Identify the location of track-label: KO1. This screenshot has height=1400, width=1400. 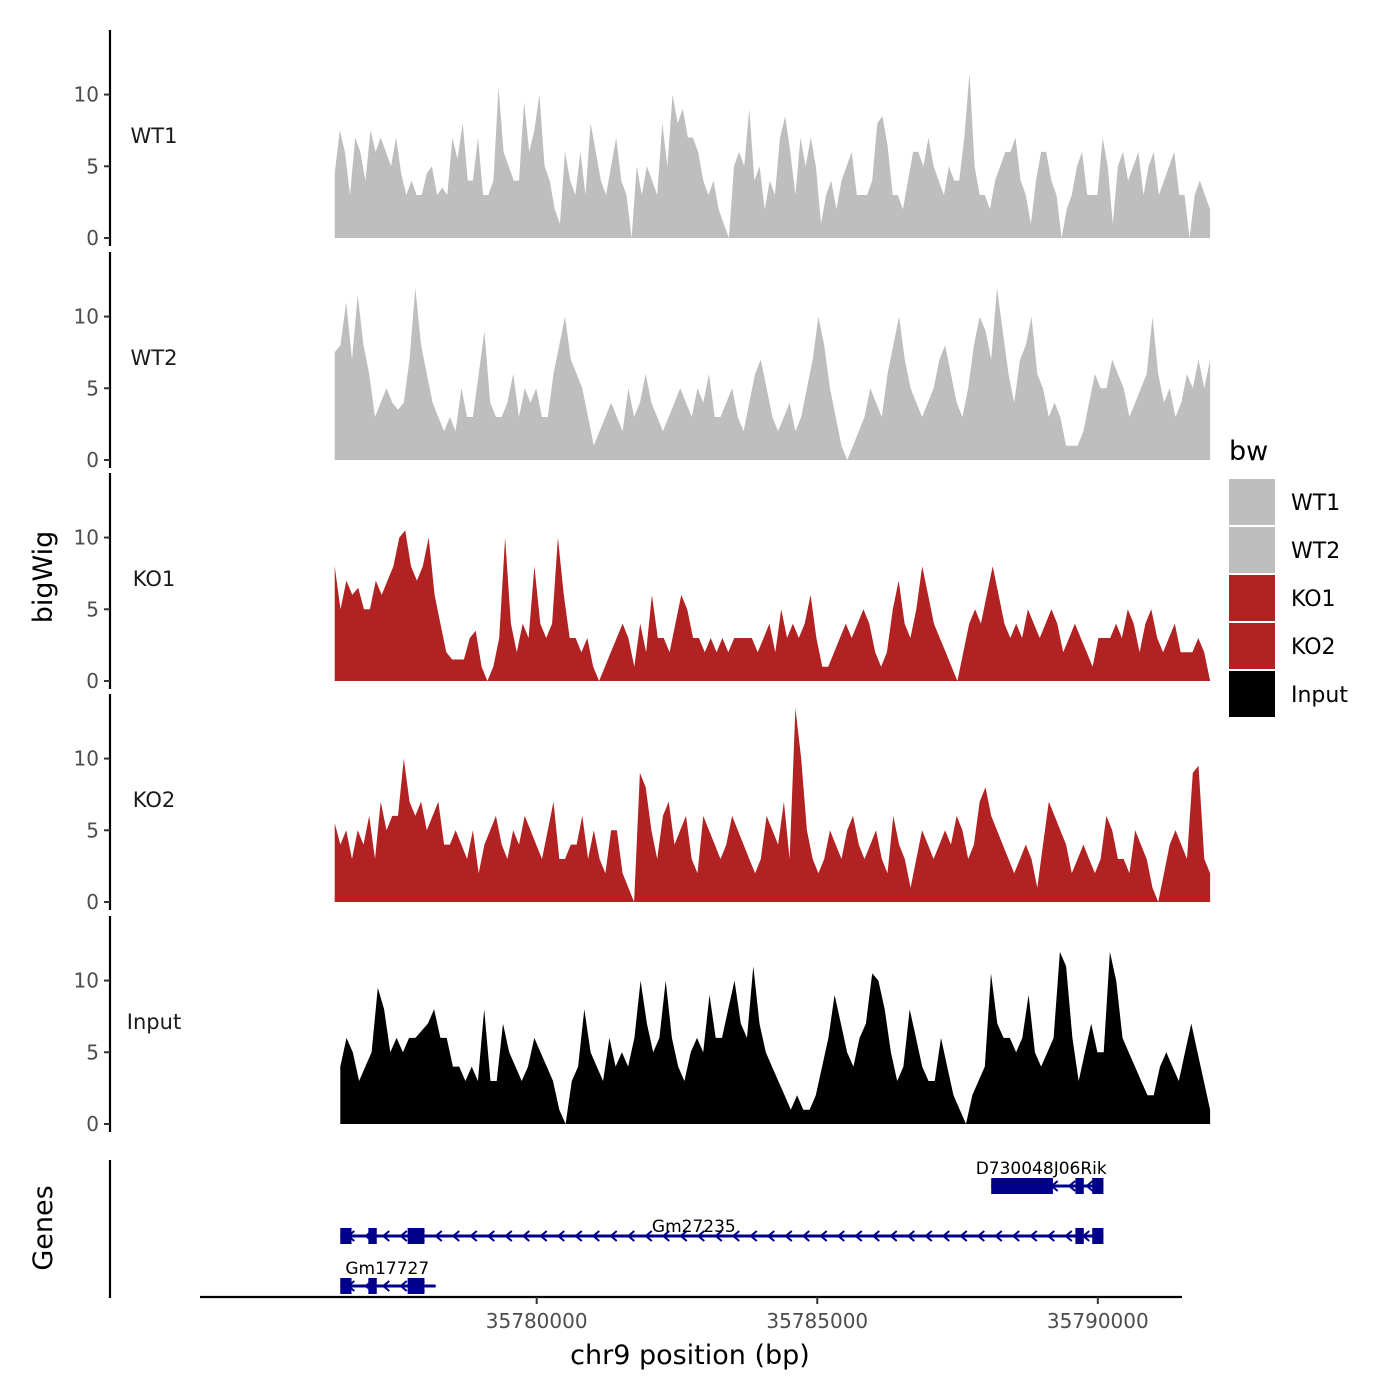
(154, 579).